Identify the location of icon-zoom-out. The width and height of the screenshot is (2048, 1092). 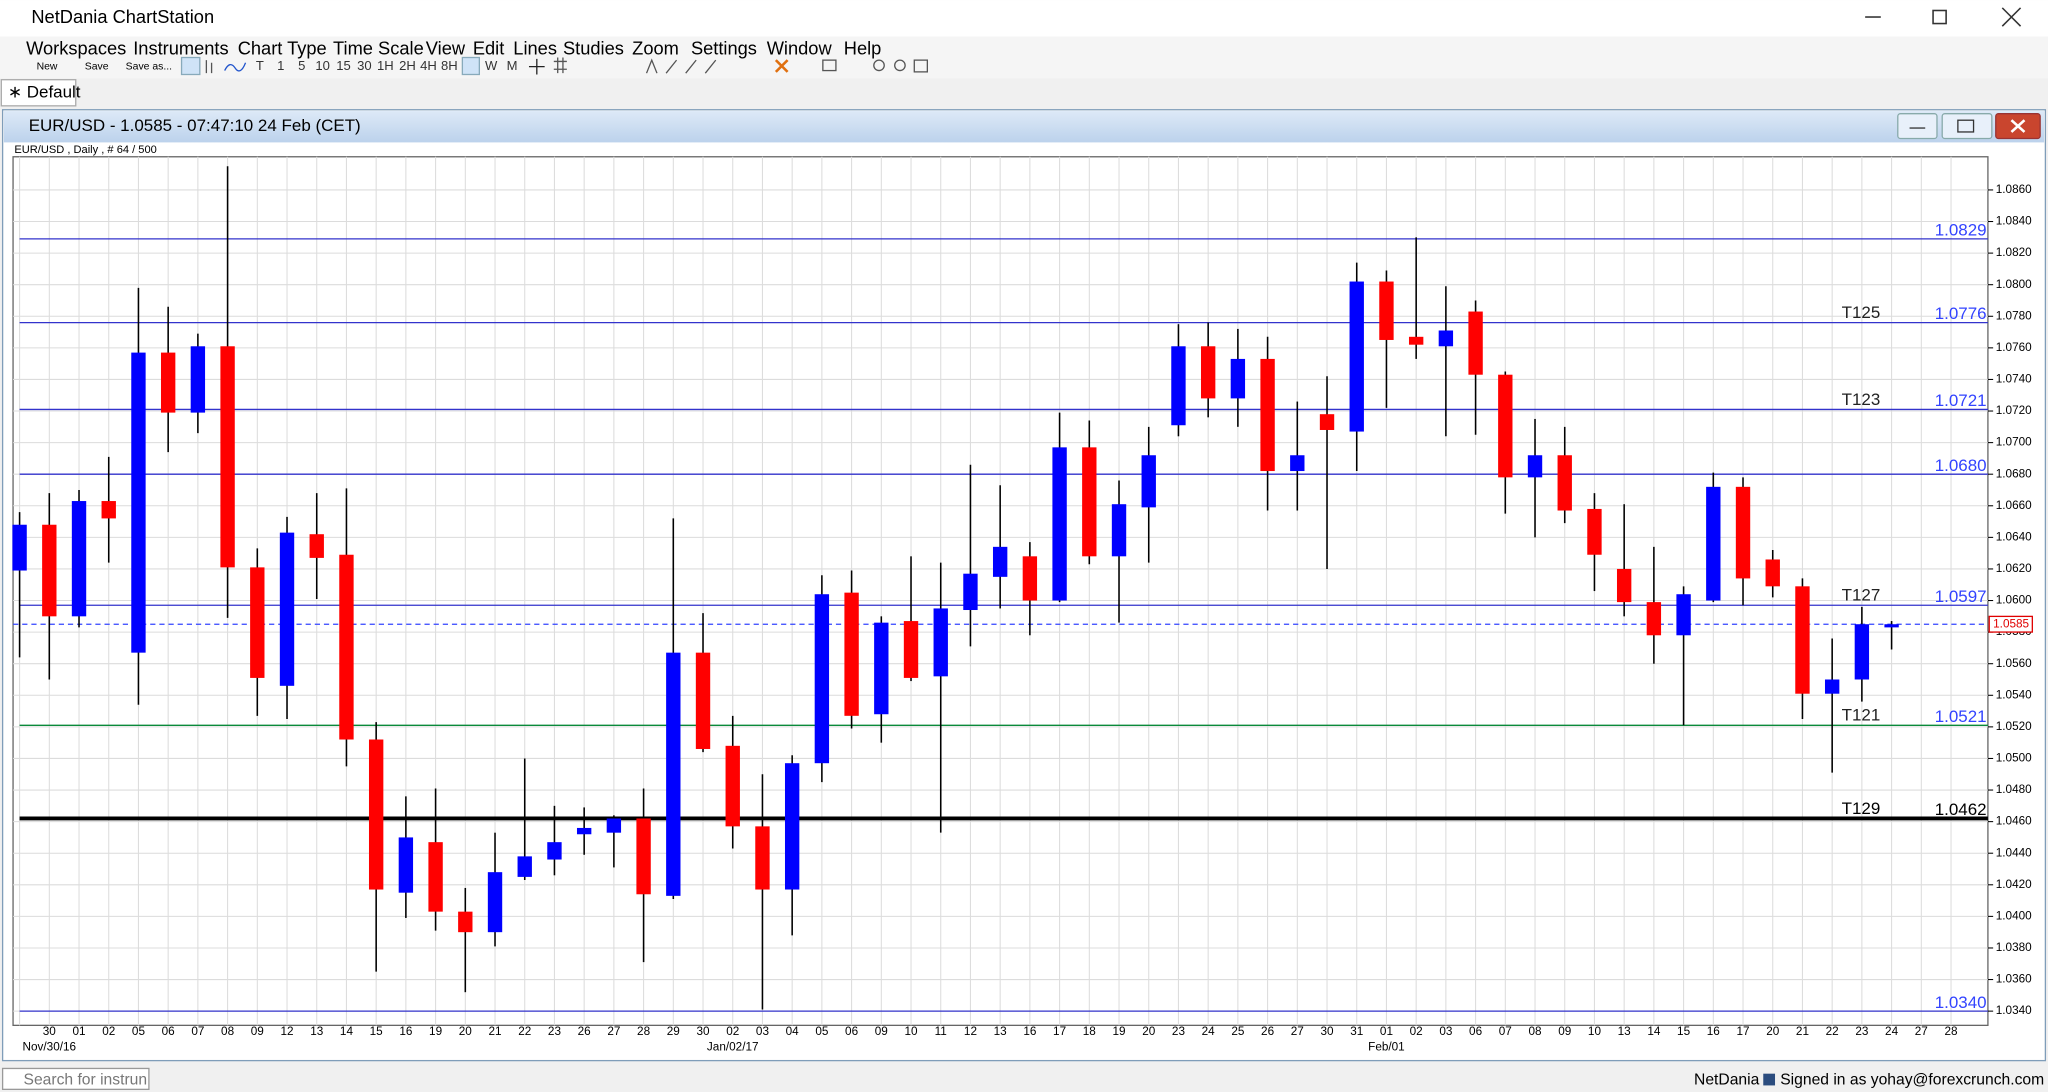
(900, 65).